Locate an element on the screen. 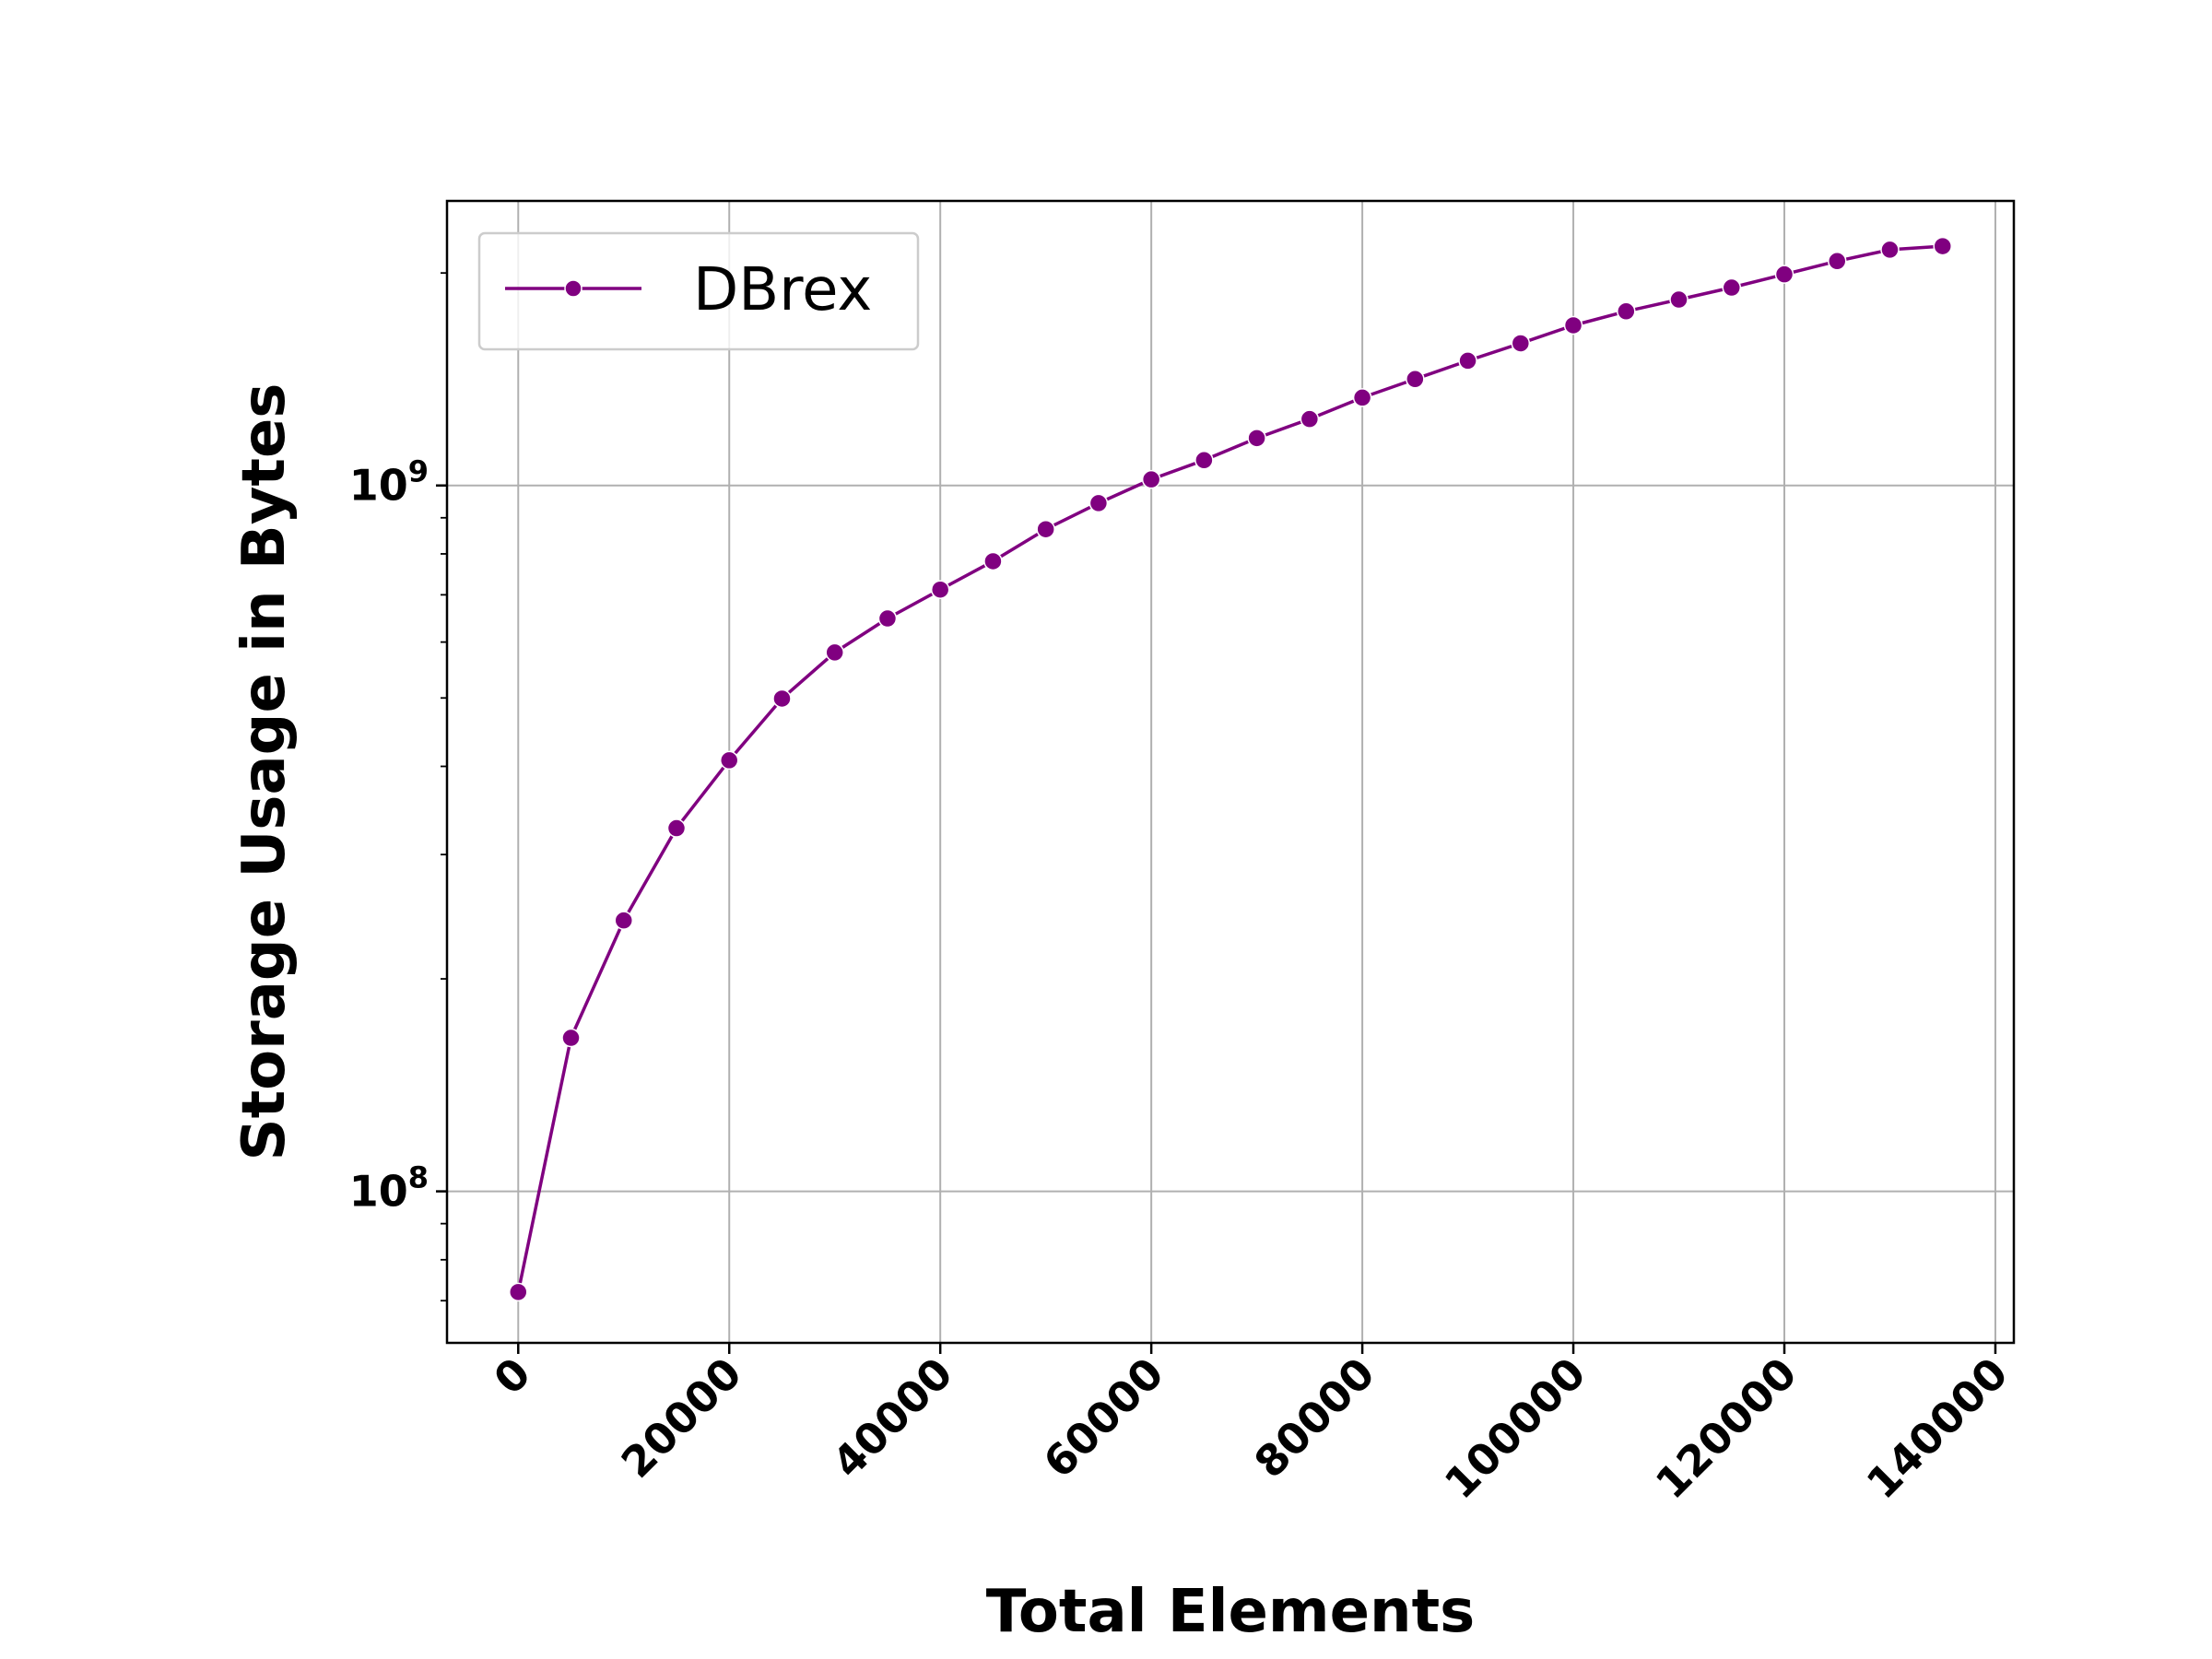 This screenshot has width=2212, height=1659. x-tick-label: 40000 is located at coordinates (892, 1418).